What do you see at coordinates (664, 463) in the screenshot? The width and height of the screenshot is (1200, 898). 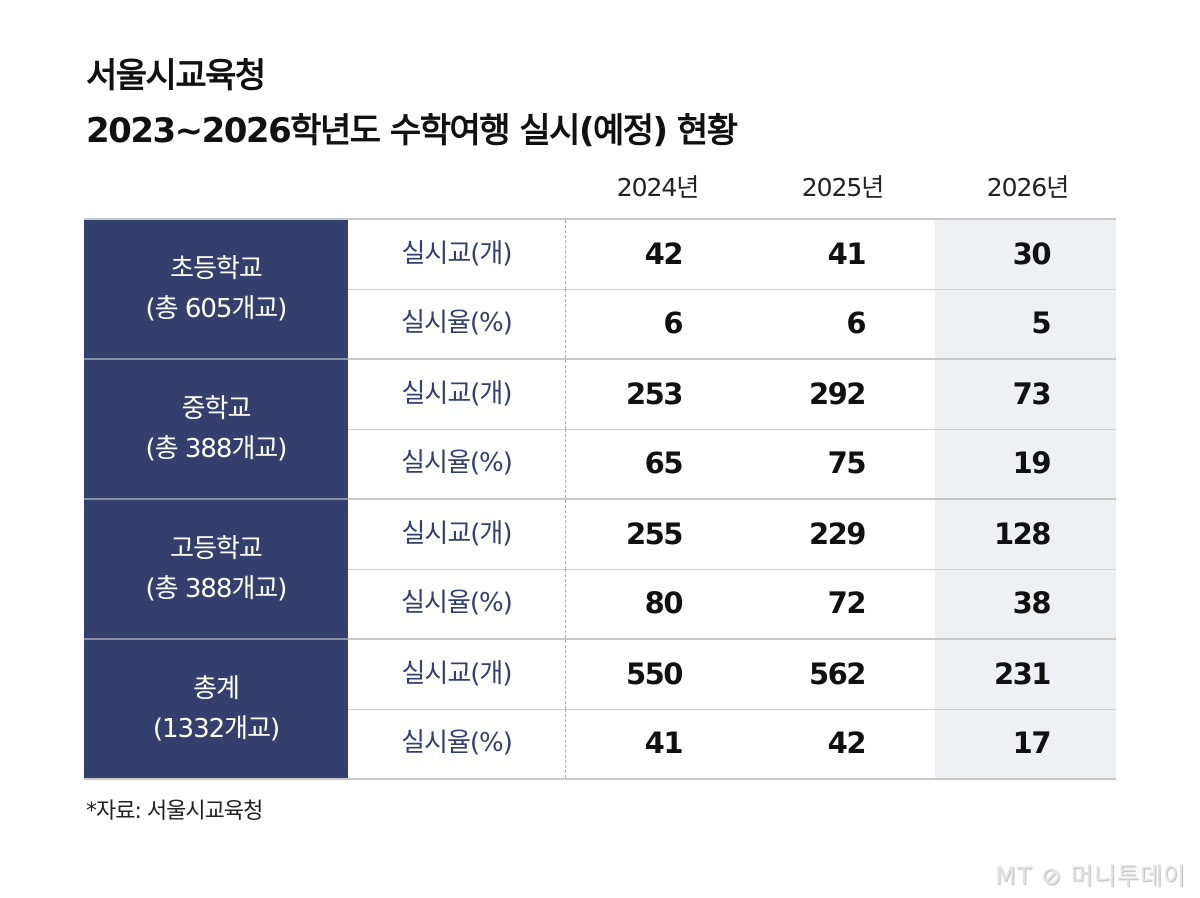 I see `cell-value: 65` at bounding box center [664, 463].